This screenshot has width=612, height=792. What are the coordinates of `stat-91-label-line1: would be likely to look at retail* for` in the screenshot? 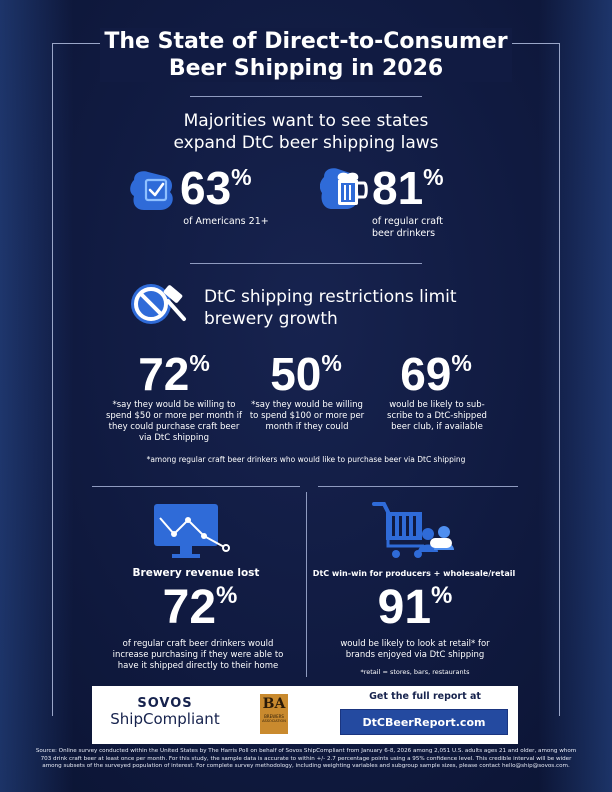 It's located at (415, 644).